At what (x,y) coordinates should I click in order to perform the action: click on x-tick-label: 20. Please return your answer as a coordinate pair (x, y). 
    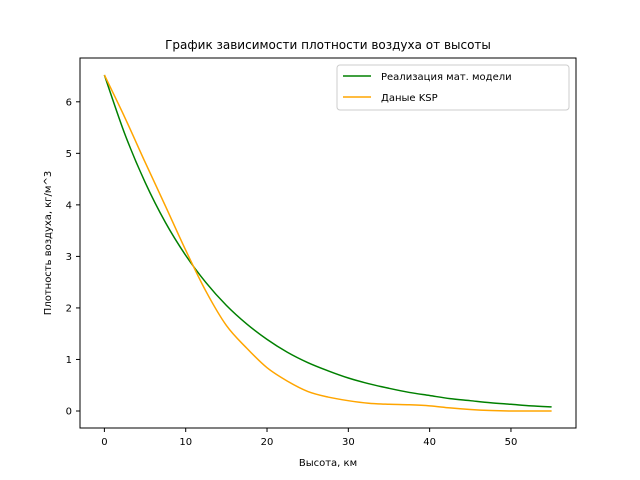
    Looking at the image, I should click on (267, 442).